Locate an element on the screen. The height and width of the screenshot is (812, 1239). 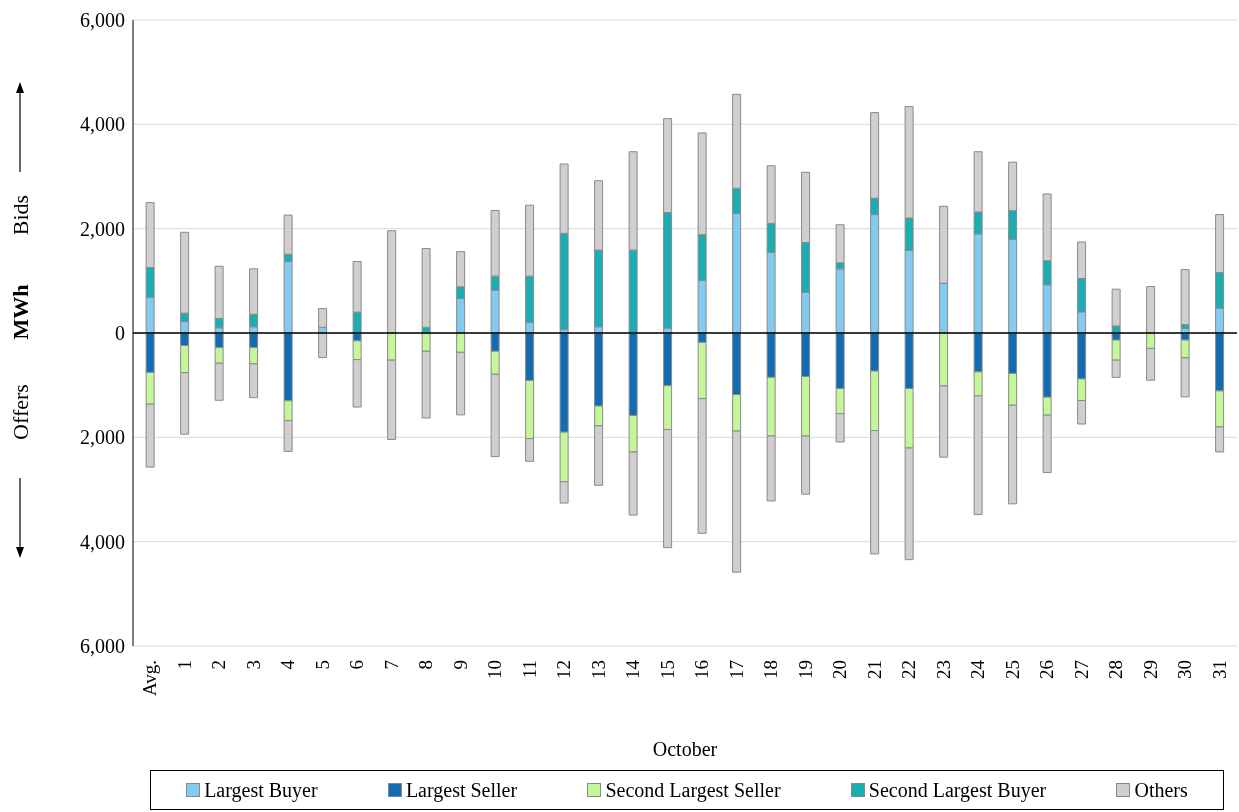
x-tick-label: 17 is located at coordinates (736, 669).